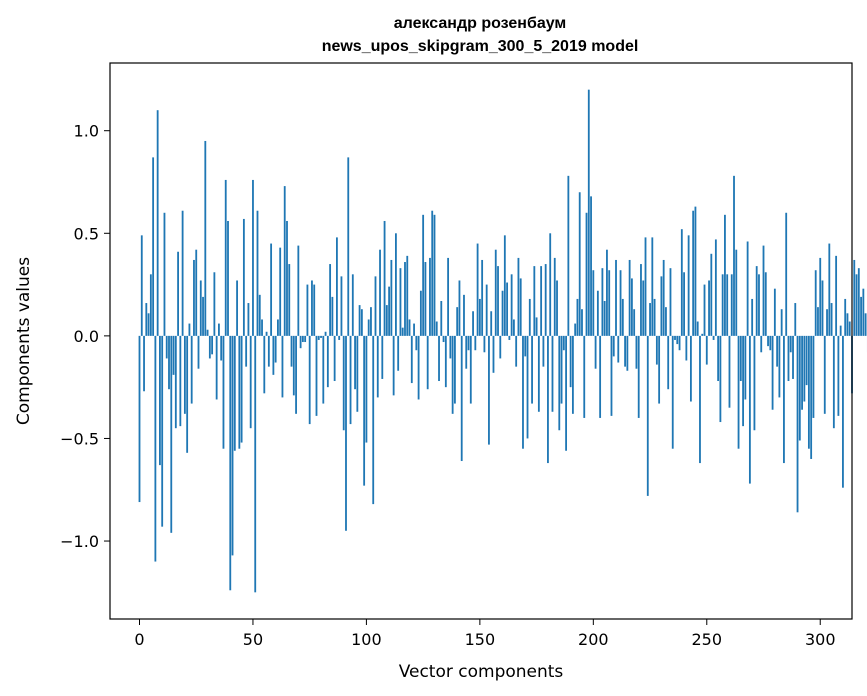 The height and width of the screenshot is (696, 867). What do you see at coordinates (86, 336) in the screenshot?
I see `y-tick-label: 0.0` at bounding box center [86, 336].